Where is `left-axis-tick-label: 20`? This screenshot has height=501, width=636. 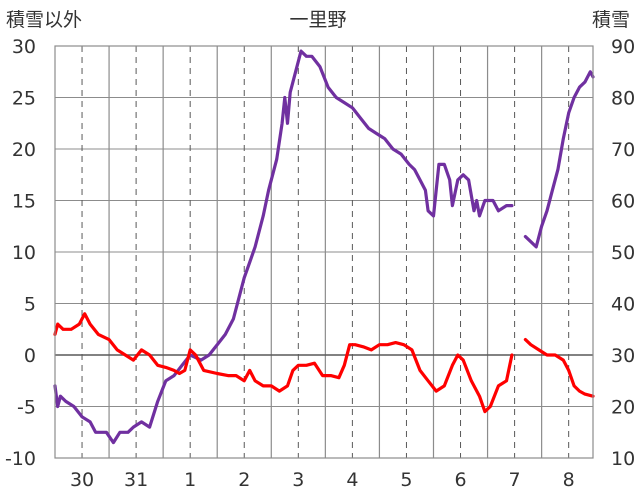 left-axis-tick-label: 20 is located at coordinates (24, 150).